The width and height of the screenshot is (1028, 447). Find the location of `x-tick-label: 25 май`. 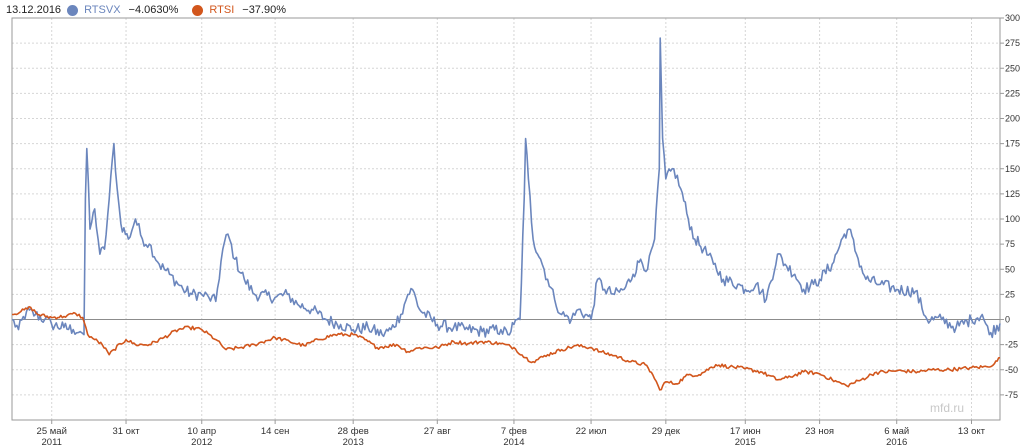

x-tick-label: 25 май is located at coordinates (52, 431).